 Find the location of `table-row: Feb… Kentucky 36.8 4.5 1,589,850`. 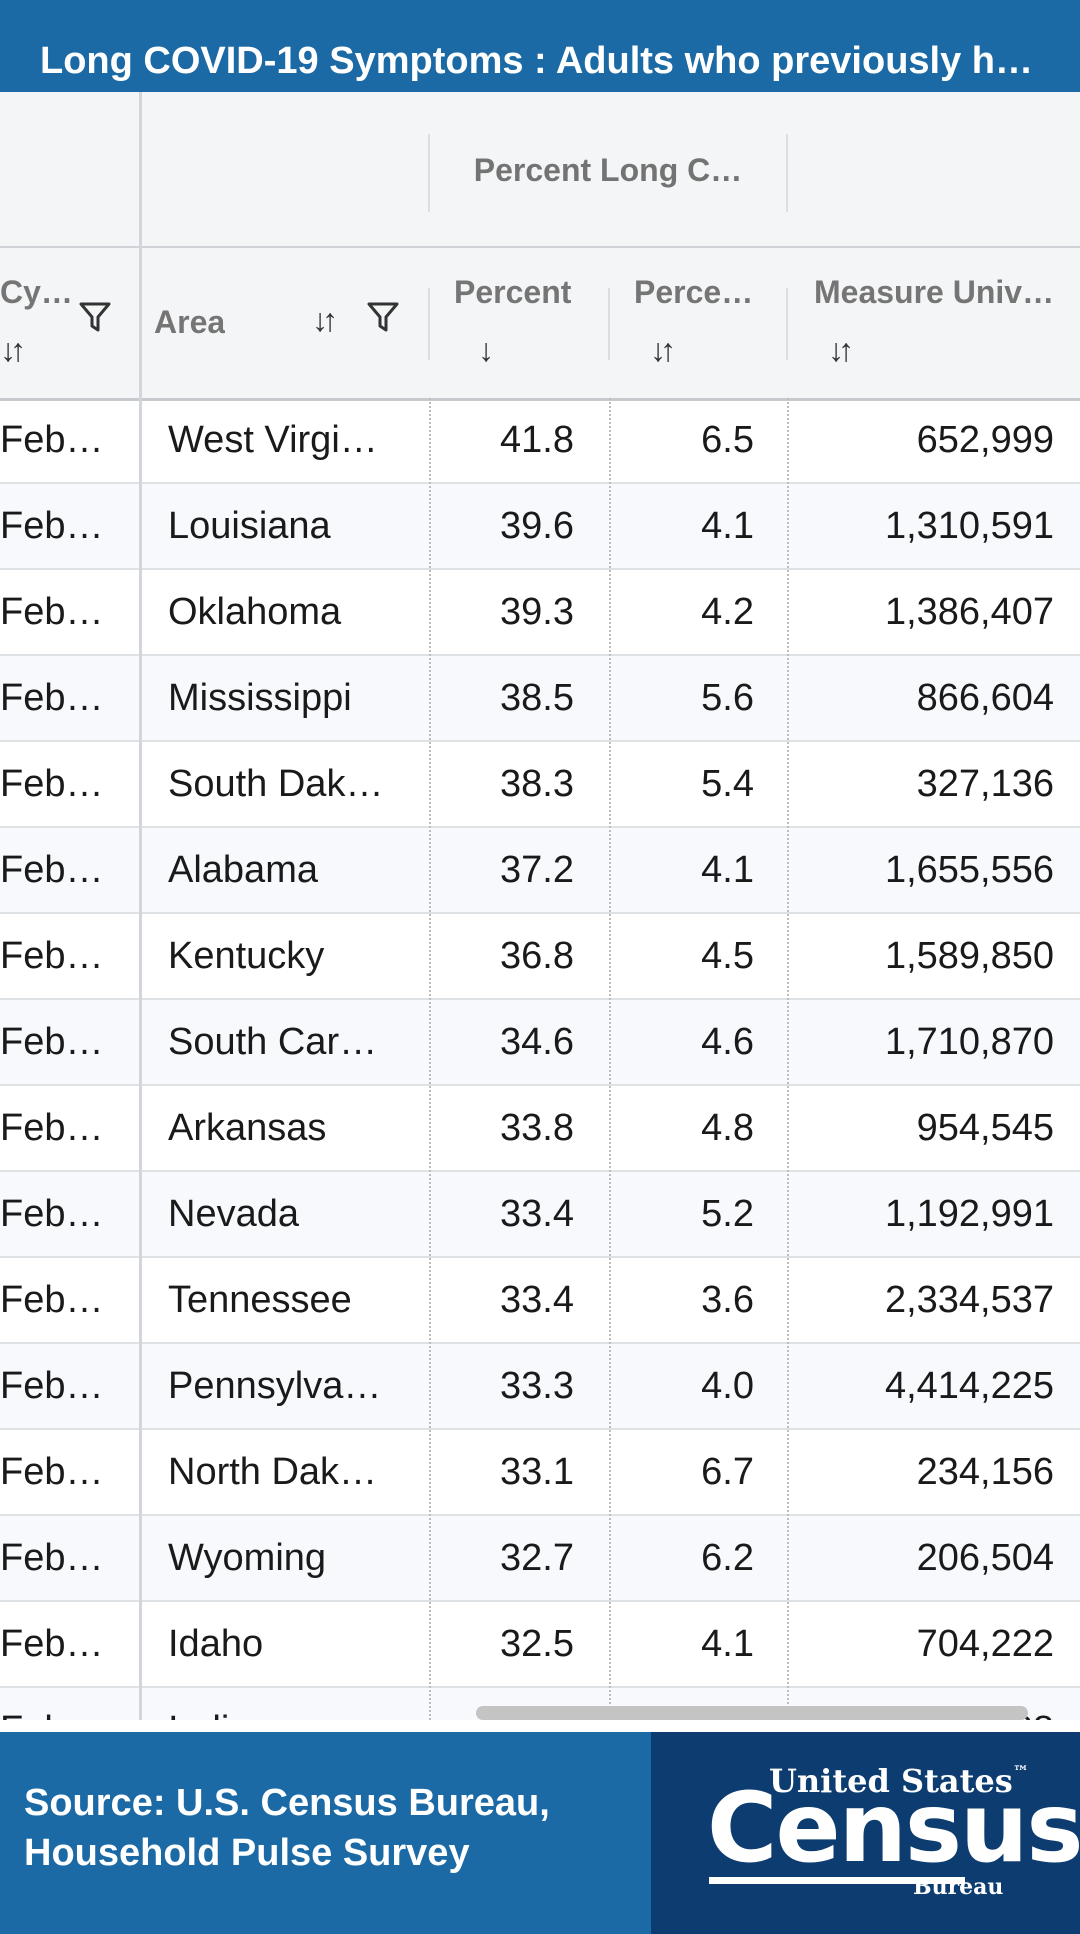

table-row: Feb… Kentucky 36.8 4.5 1,589,850 is located at coordinates (540, 957).